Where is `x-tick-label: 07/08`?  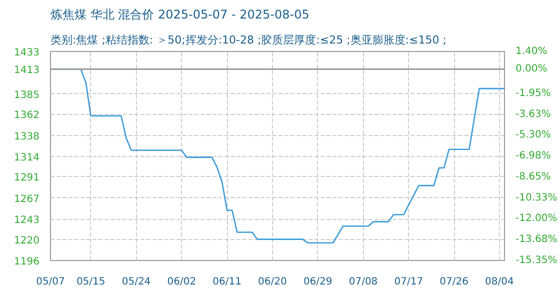 x-tick-label: 07/08 is located at coordinates (363, 282).